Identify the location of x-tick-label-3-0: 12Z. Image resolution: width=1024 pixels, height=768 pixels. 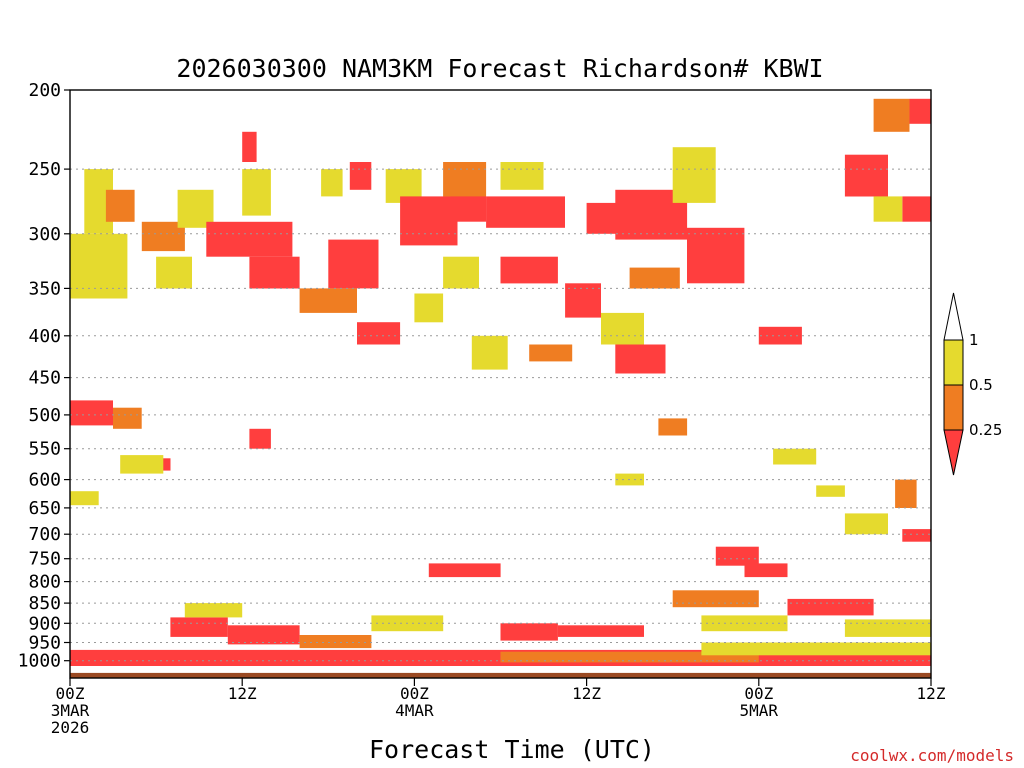
(586, 693).